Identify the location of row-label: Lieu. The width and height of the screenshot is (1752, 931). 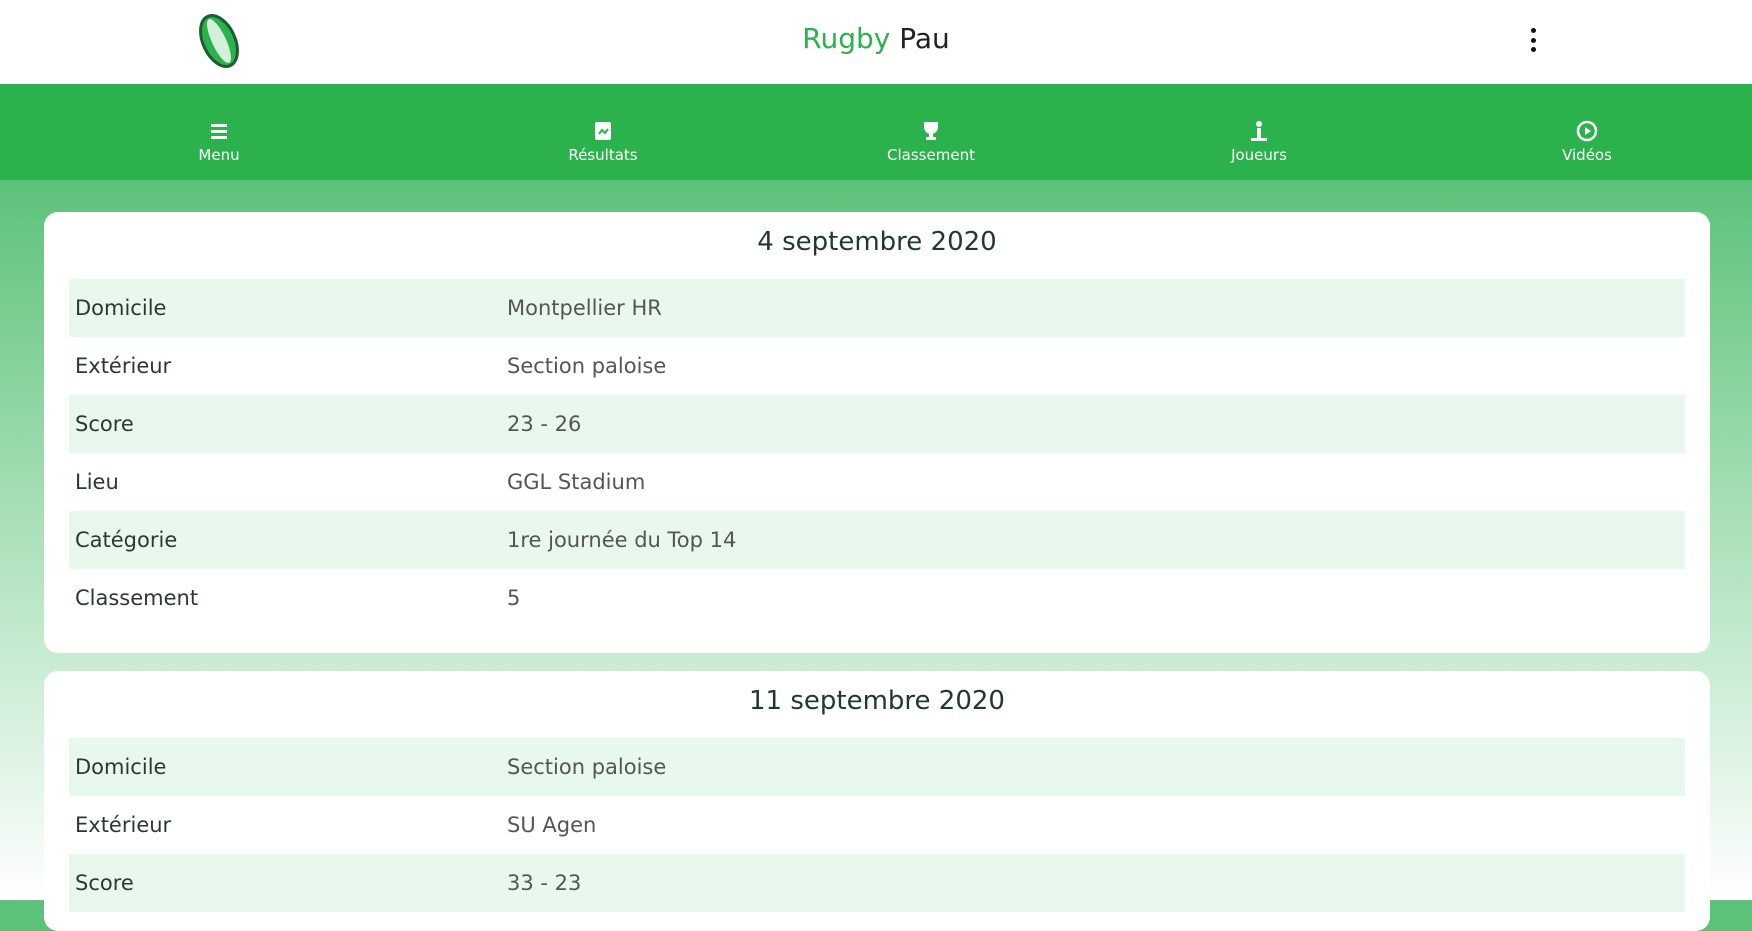
(97, 482).